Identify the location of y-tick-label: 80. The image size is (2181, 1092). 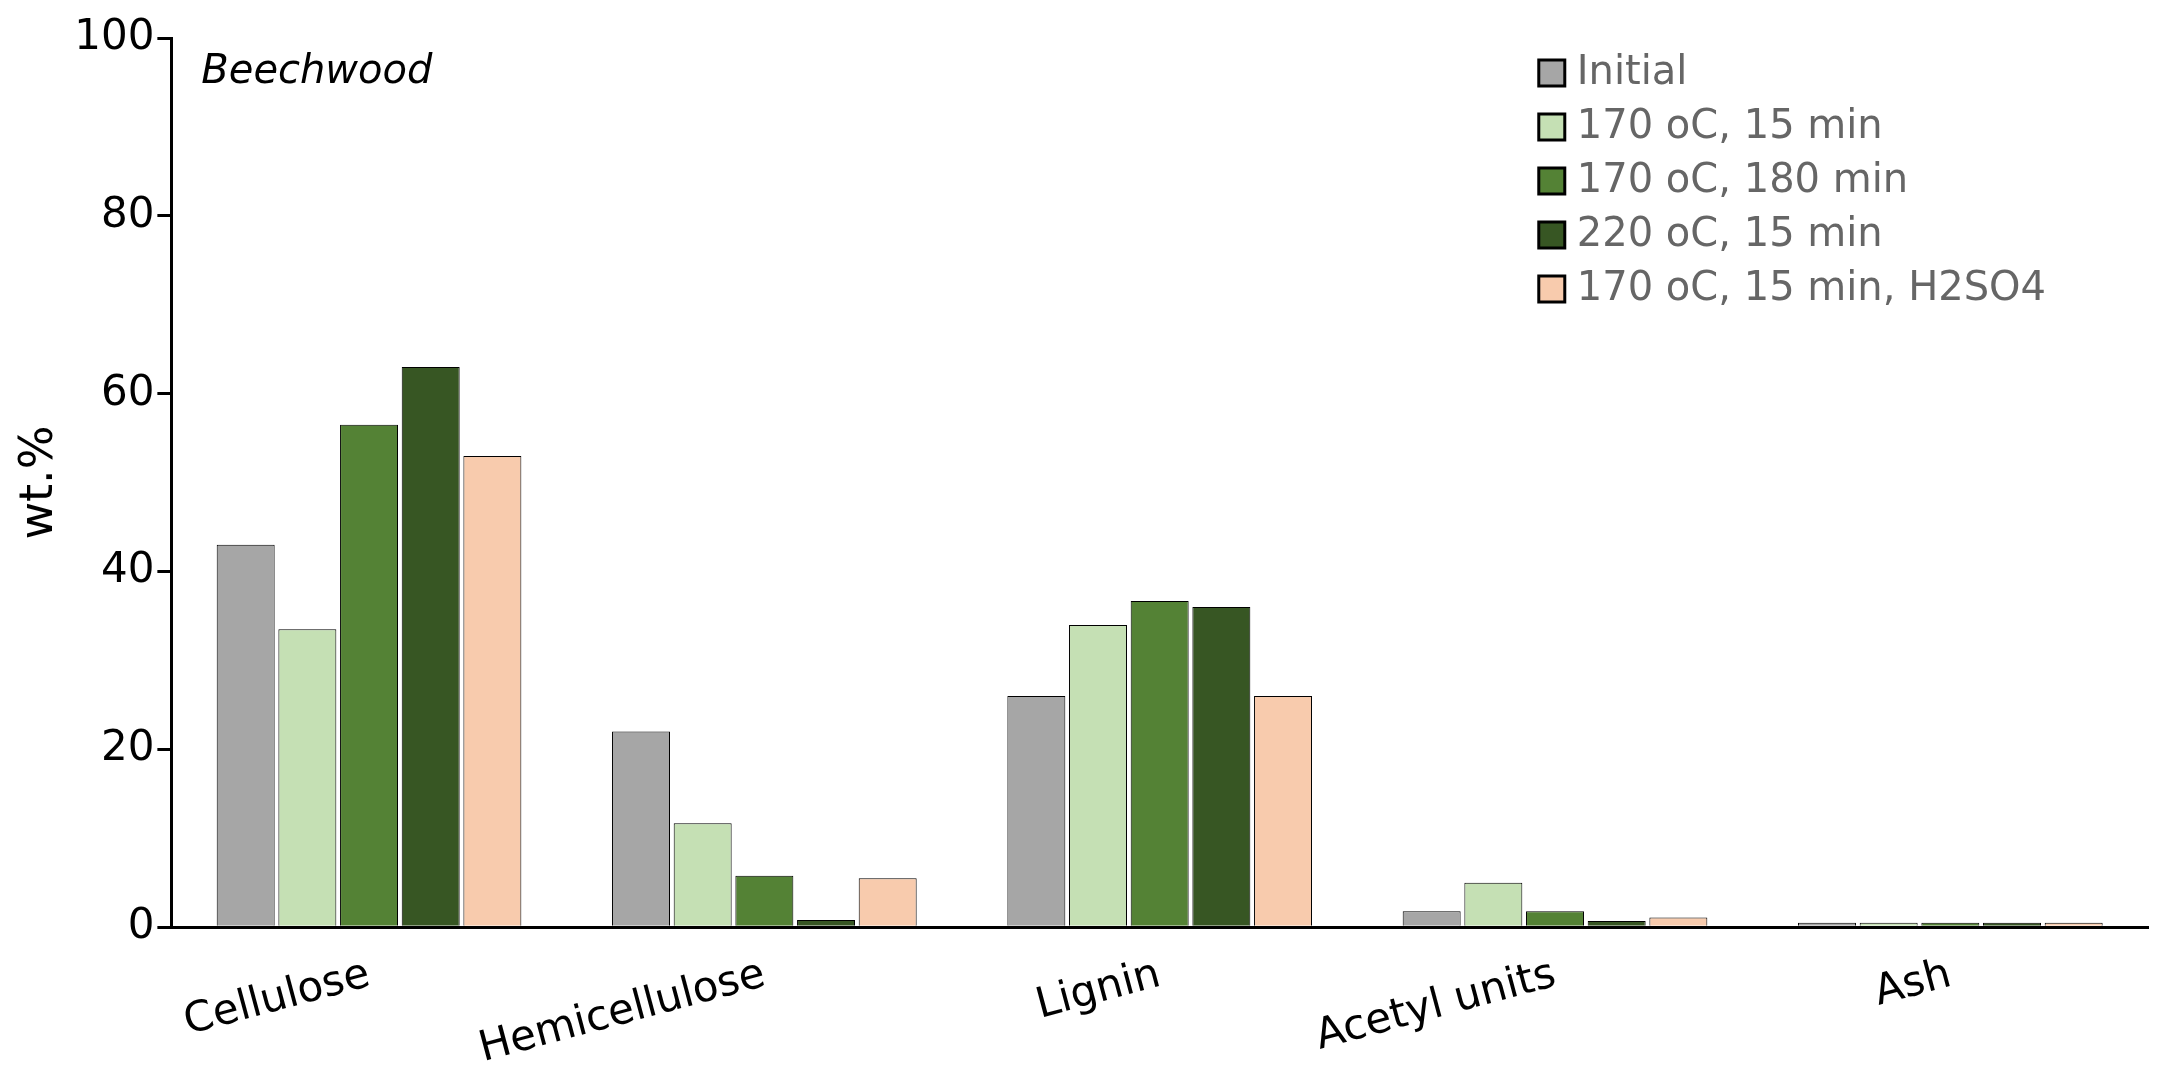
(127, 212).